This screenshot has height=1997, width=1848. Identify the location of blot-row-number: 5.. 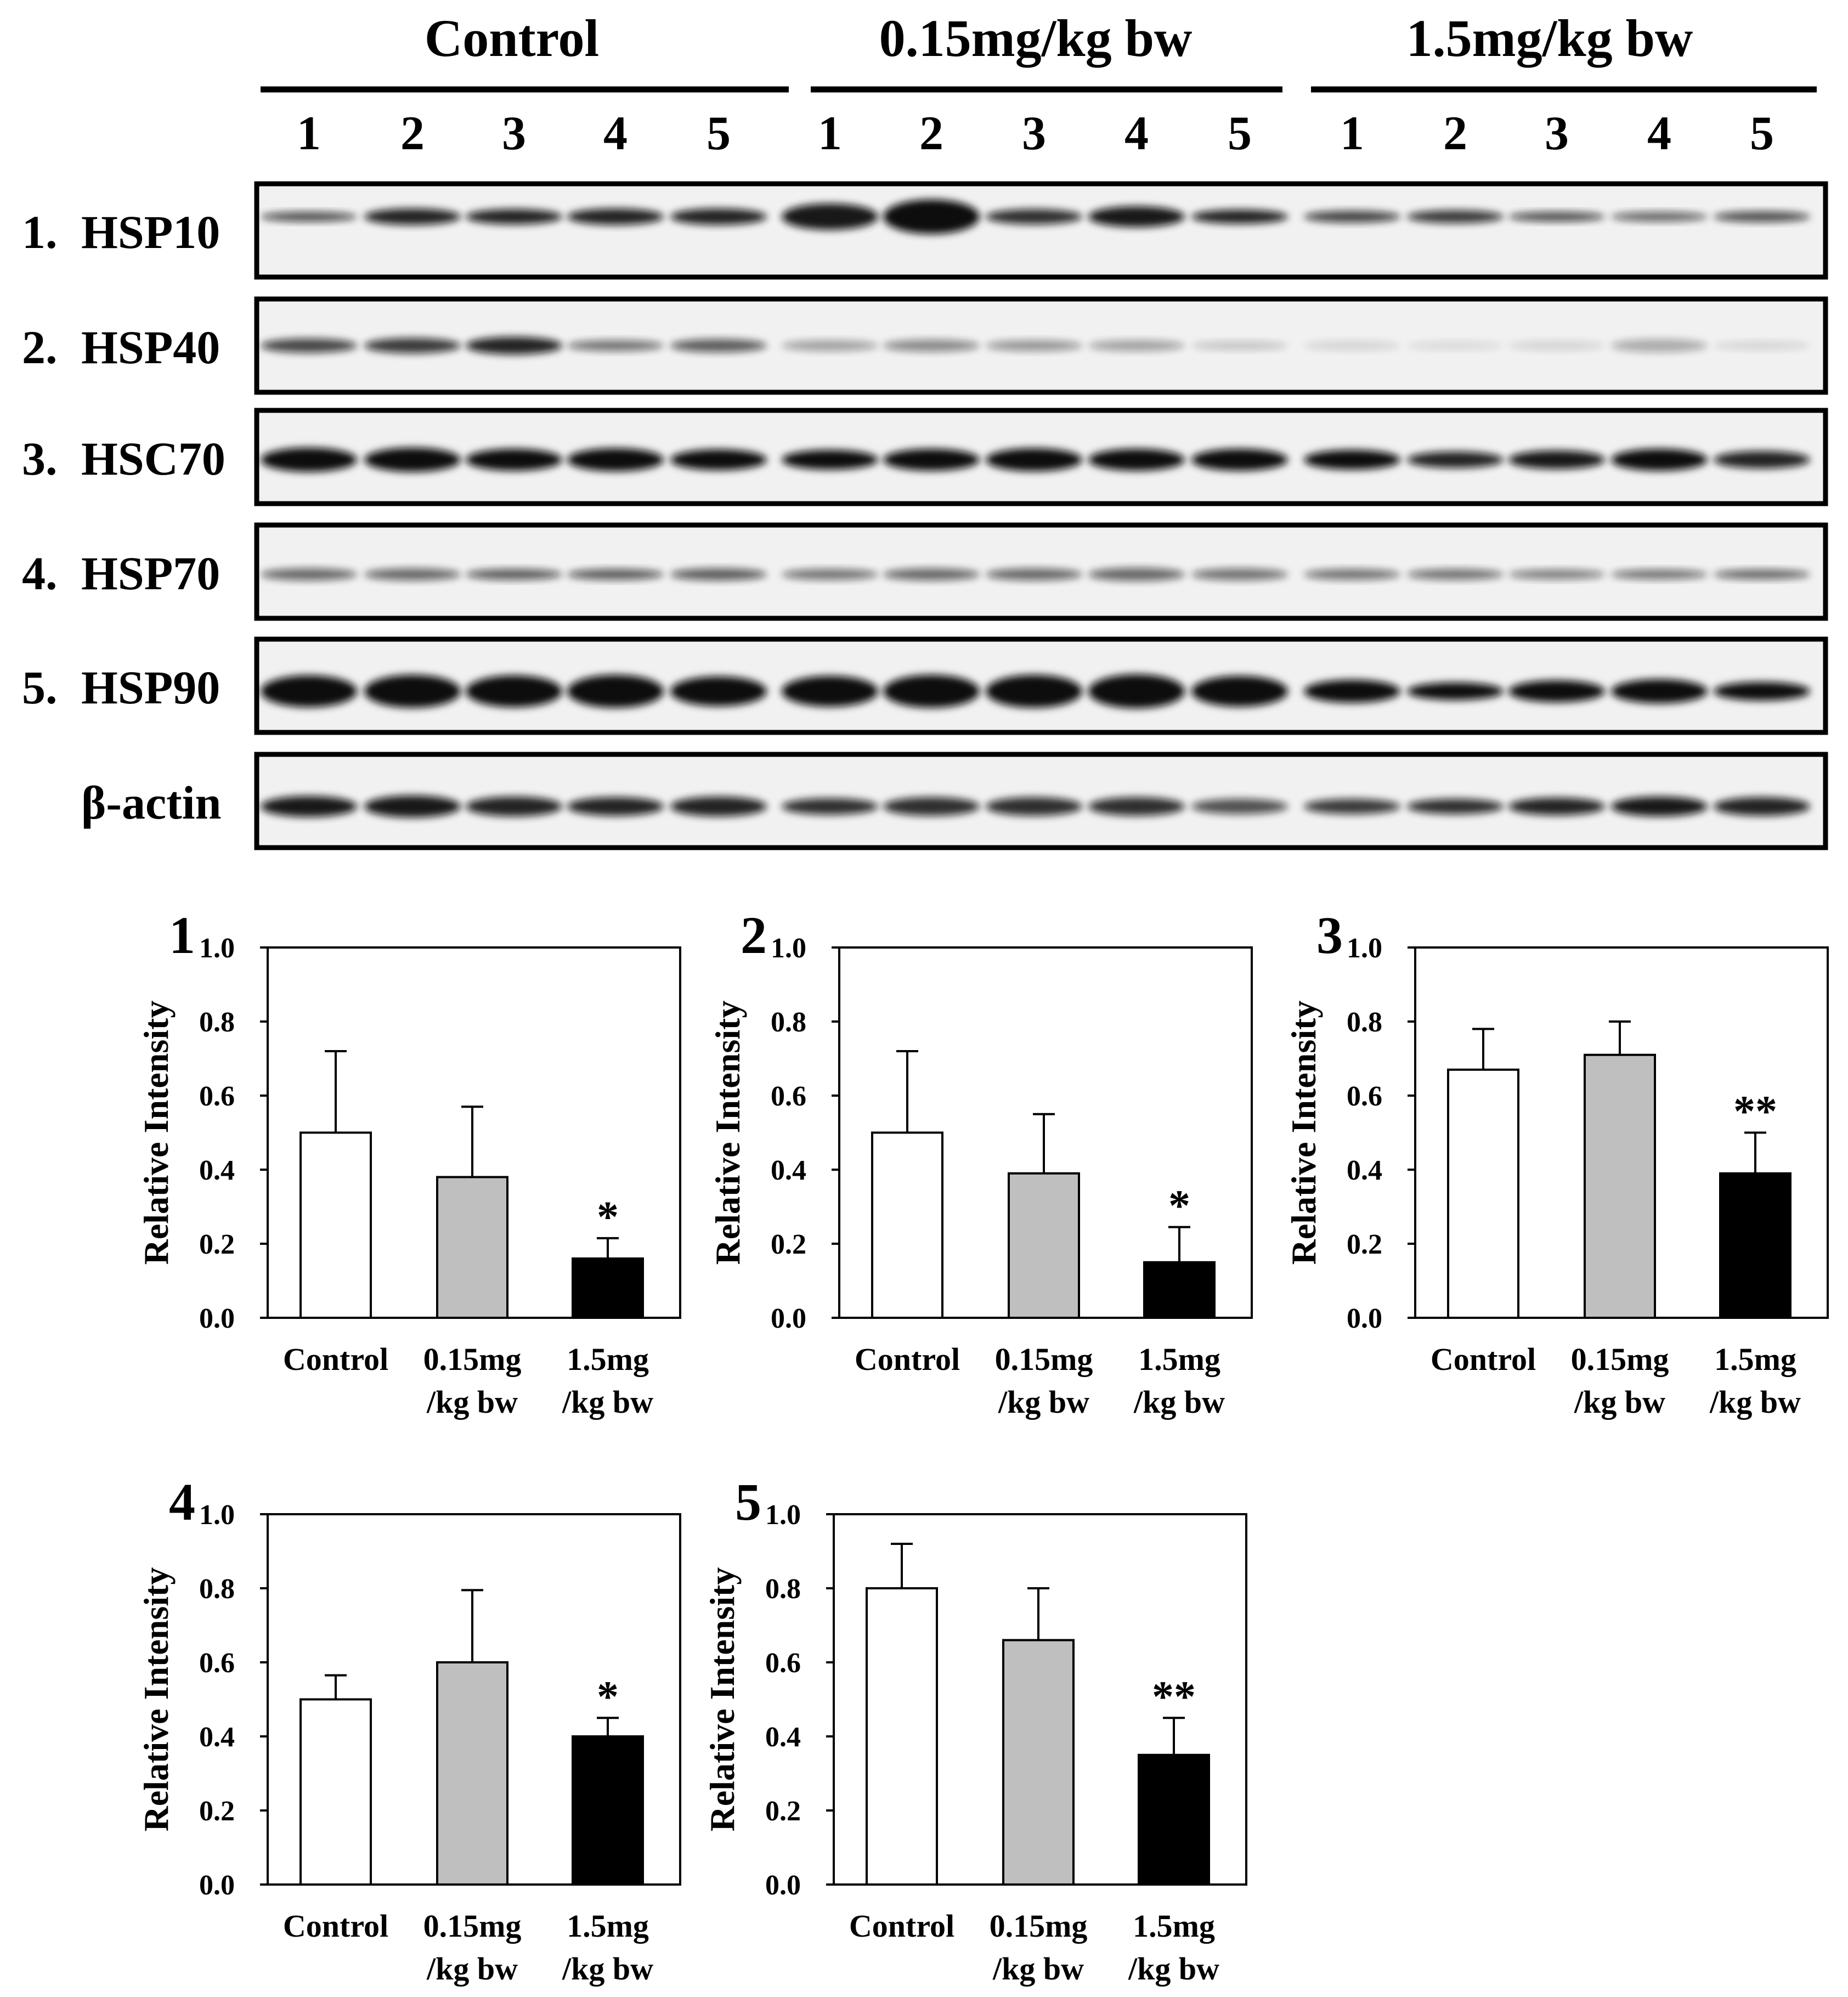
(40, 687).